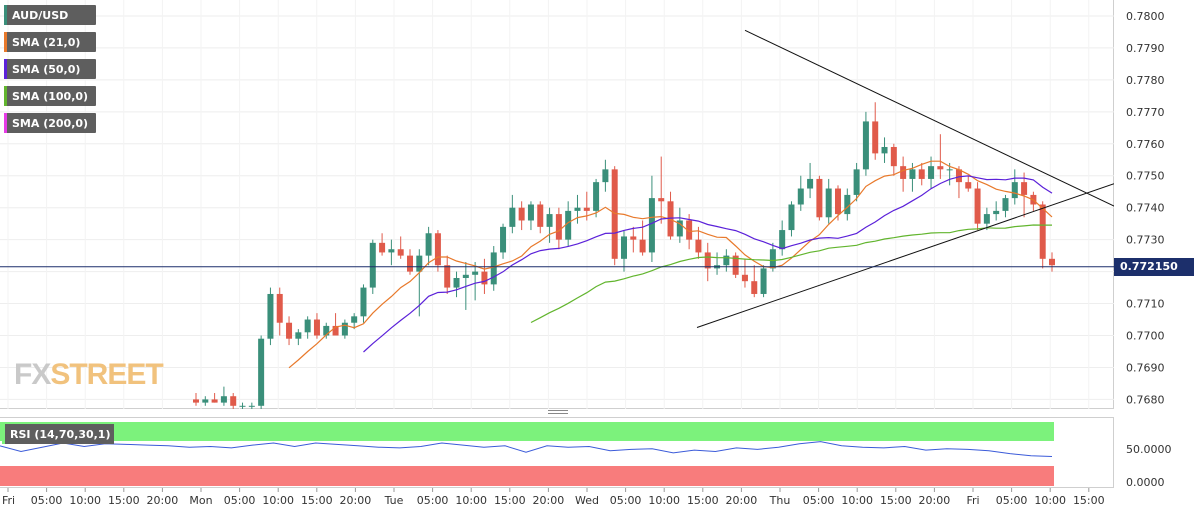 The width and height of the screenshot is (1194, 513). I want to click on price-tick-label: 0.7690, so click(1145, 367).